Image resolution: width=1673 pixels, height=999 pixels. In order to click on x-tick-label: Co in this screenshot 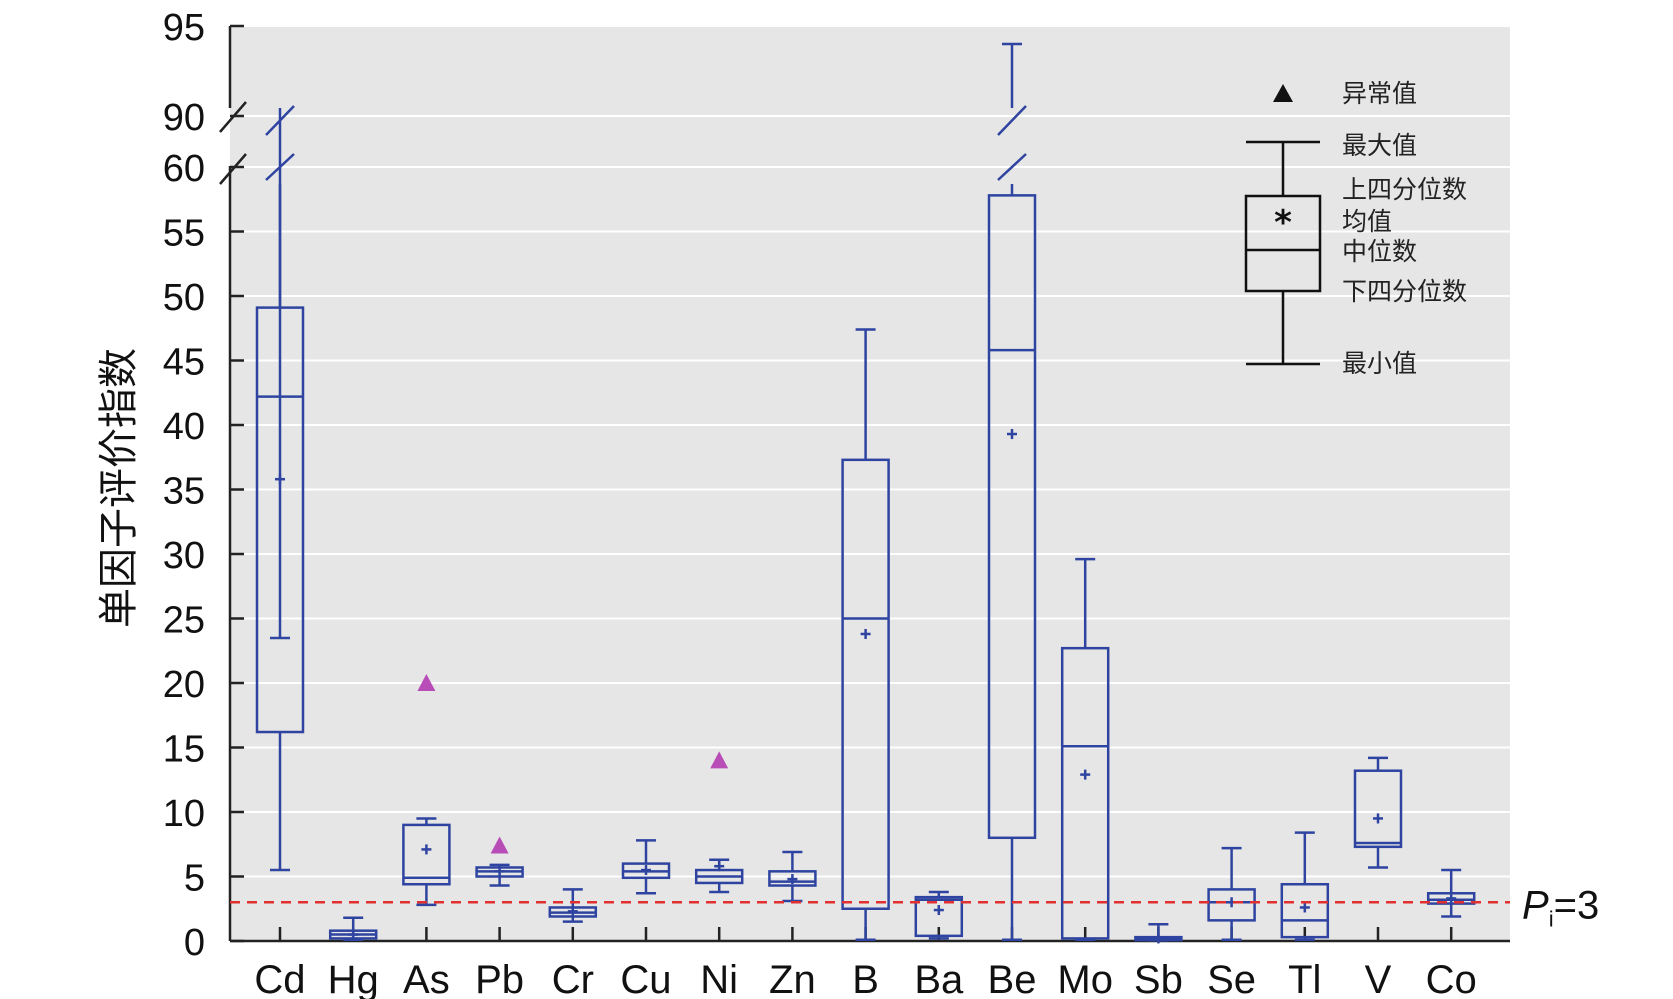, I will do `click(1451, 978)`.